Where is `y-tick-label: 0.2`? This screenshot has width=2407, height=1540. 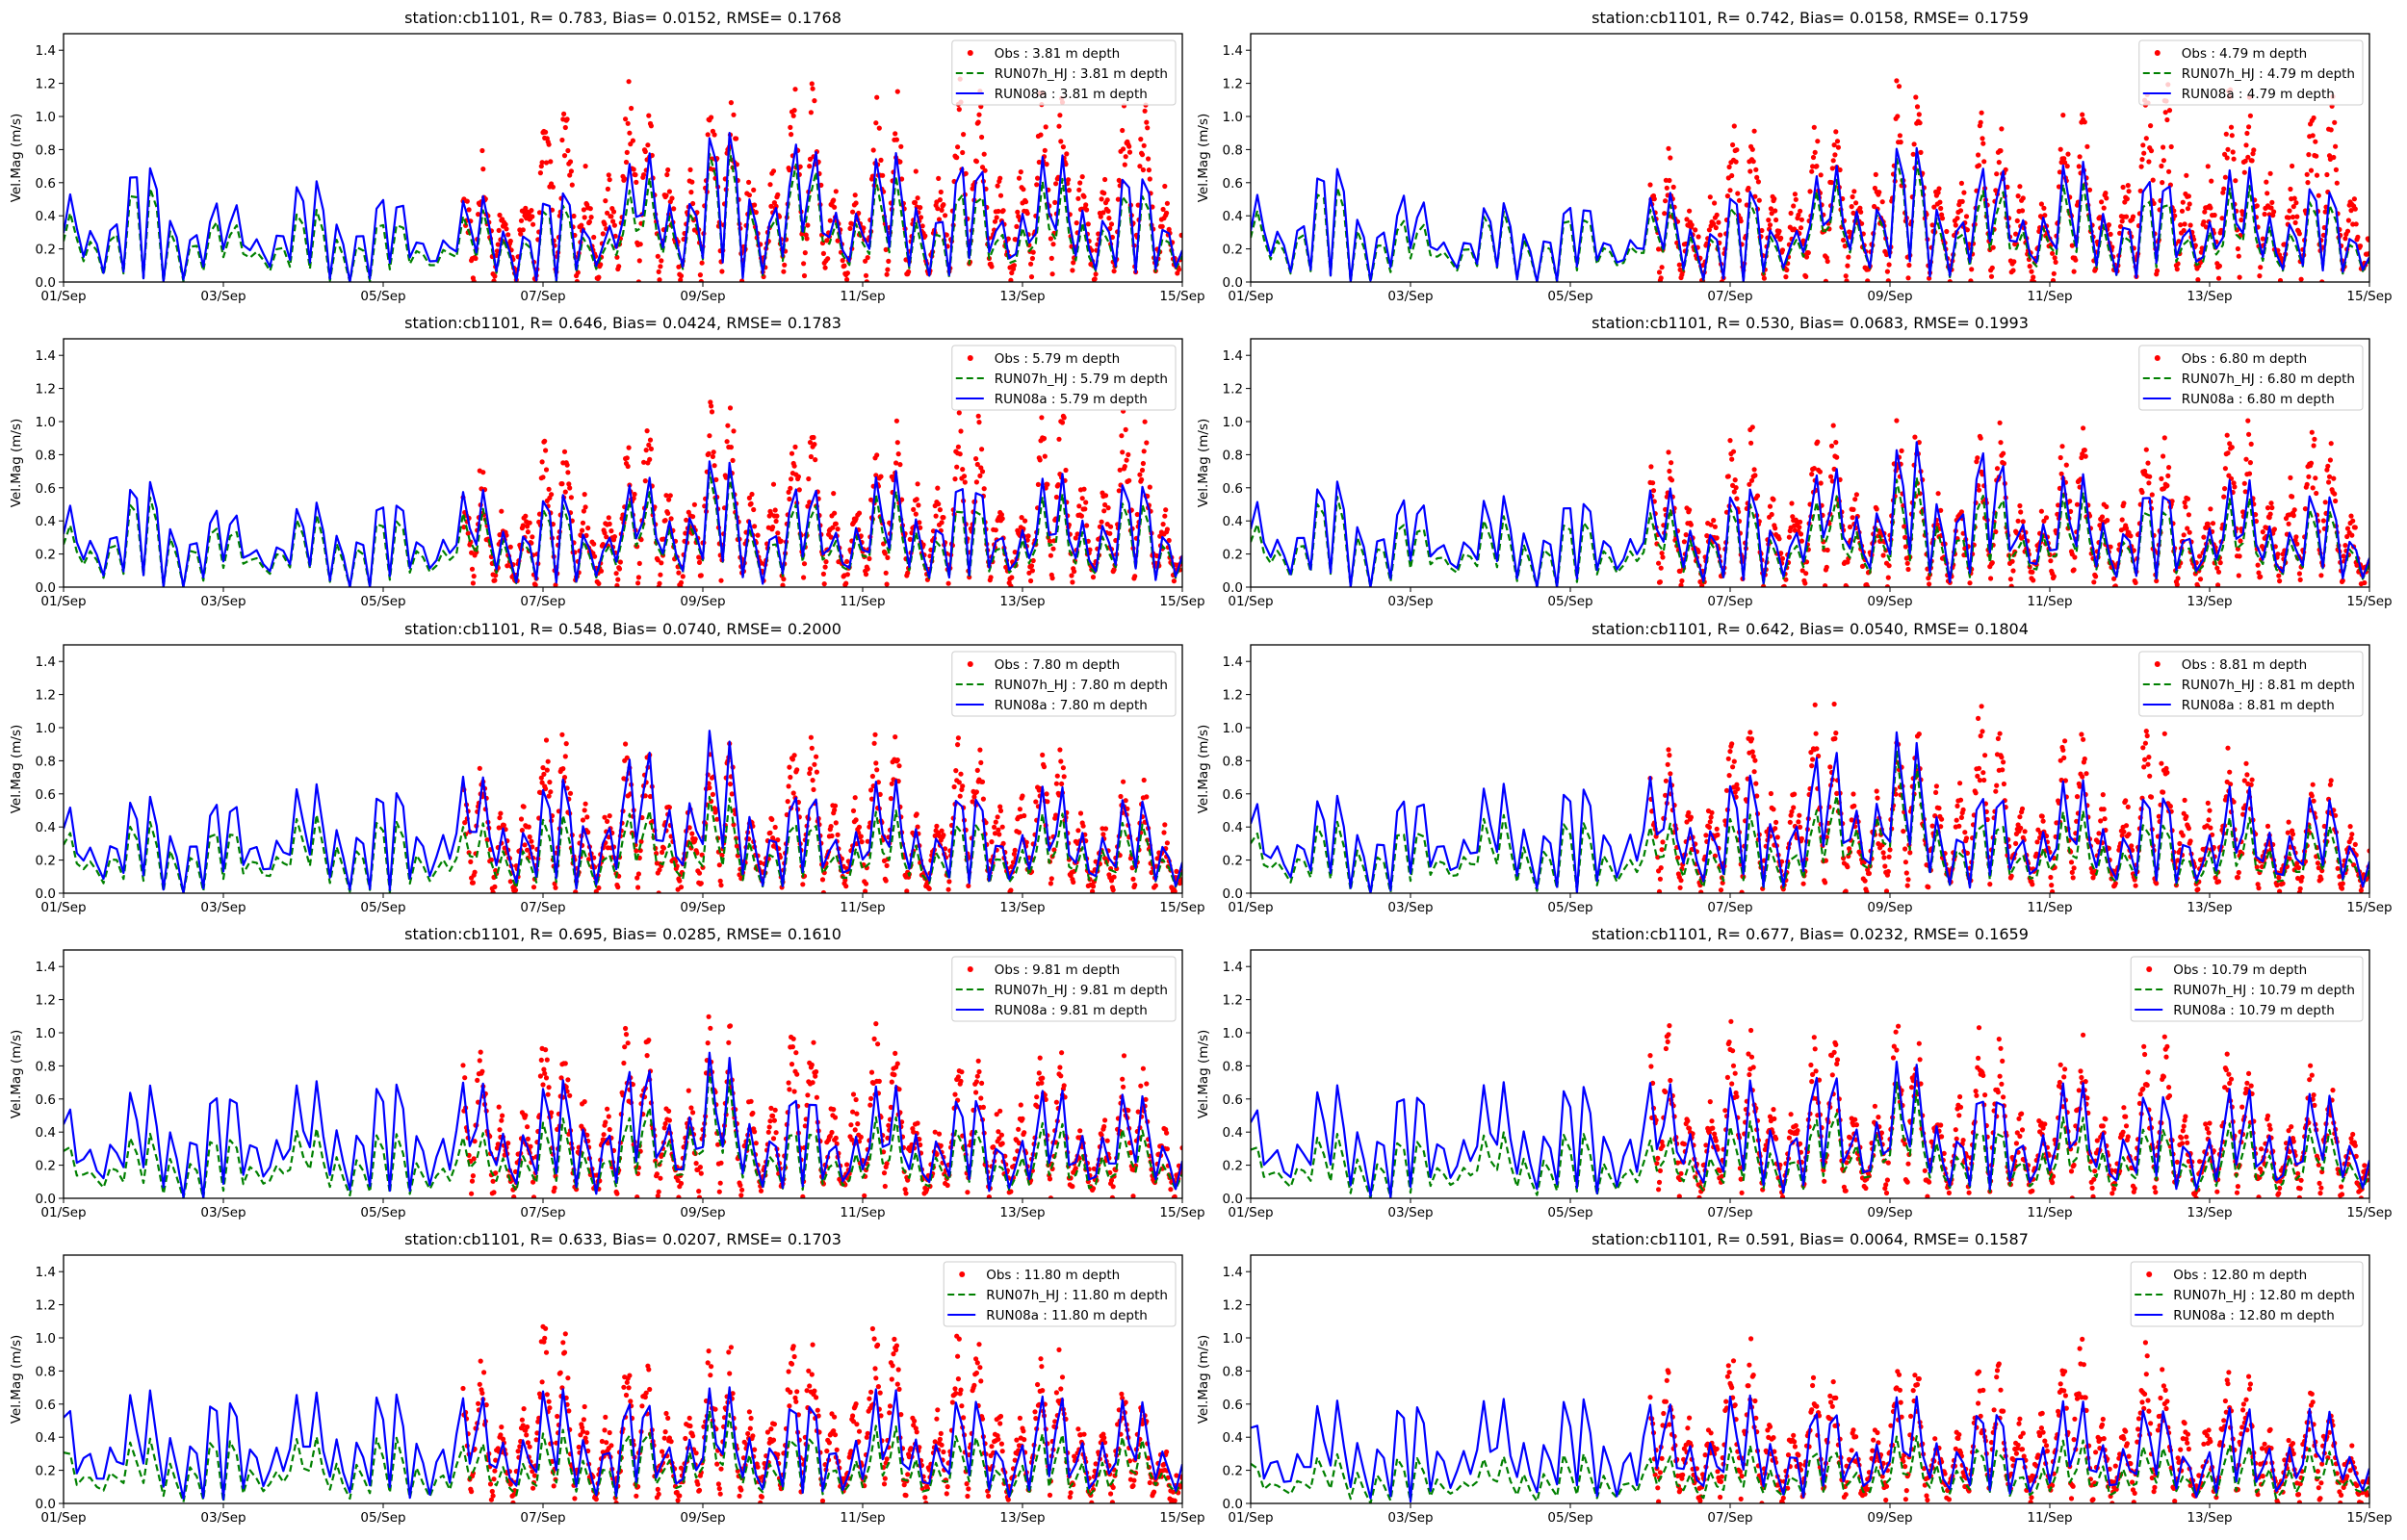 y-tick-label: 0.2 is located at coordinates (46, 250).